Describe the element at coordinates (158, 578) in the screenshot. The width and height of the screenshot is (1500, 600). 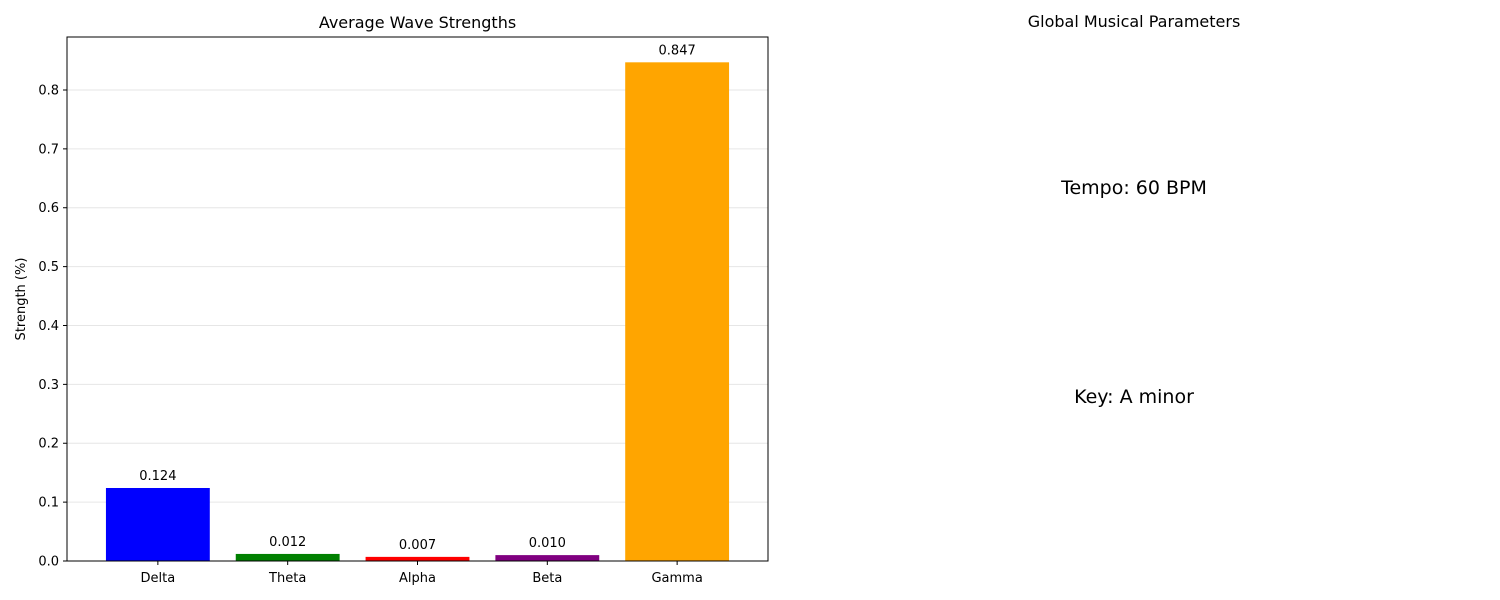
I see `x-tick-label: Delta` at that location.